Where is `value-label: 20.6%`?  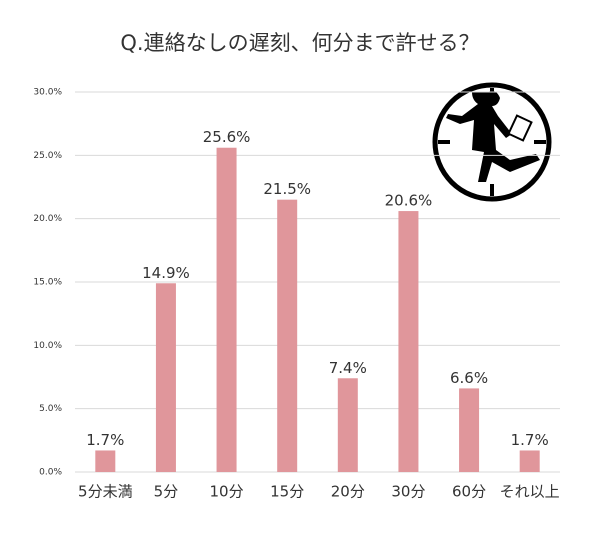
value-label: 20.6% is located at coordinates (409, 201).